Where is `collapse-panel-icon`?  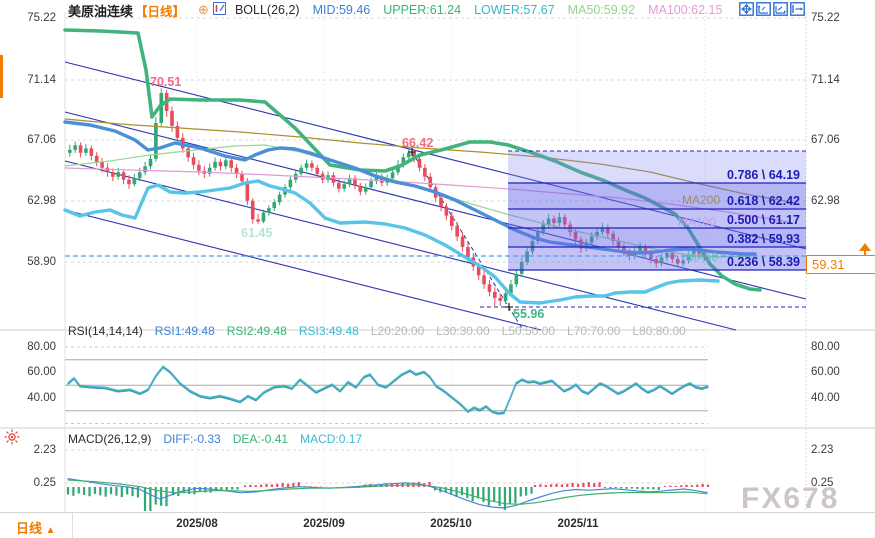
collapse-panel-icon is located at coordinates (797, 9).